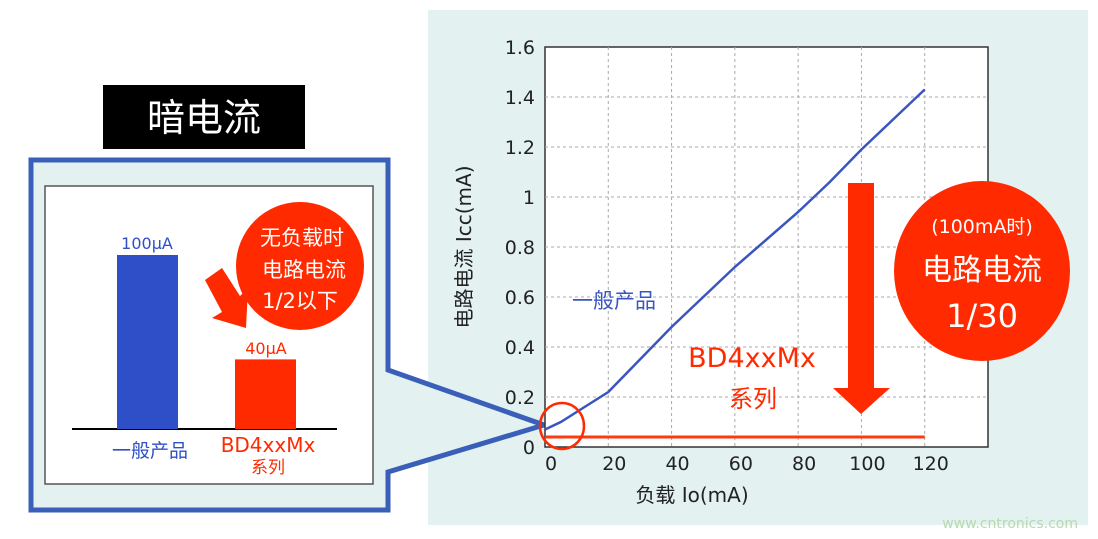 Image resolution: width=1098 pixels, height=539 pixels. Describe the element at coordinates (529, 448) in the screenshot. I see `y-tick-label: 0` at that location.